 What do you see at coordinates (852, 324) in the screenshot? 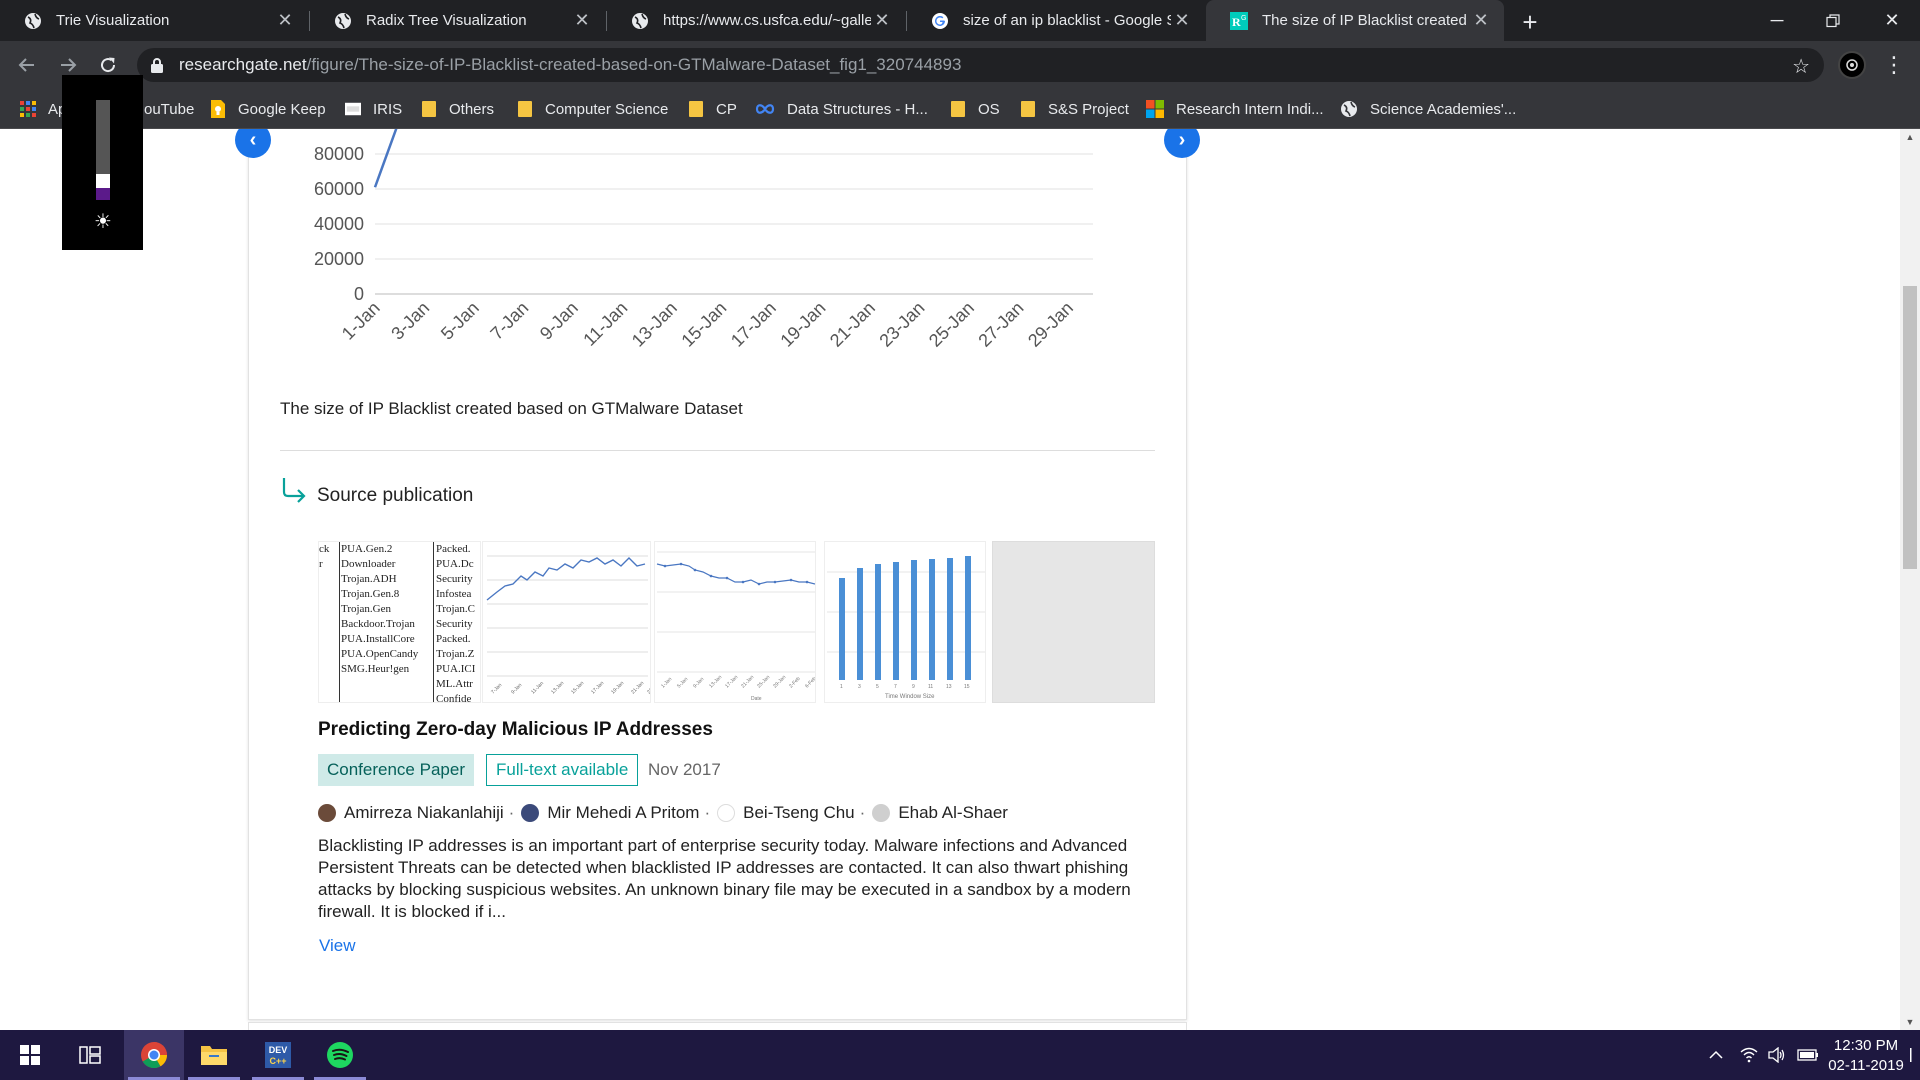
I see `x-tick-label: 21-Jan` at bounding box center [852, 324].